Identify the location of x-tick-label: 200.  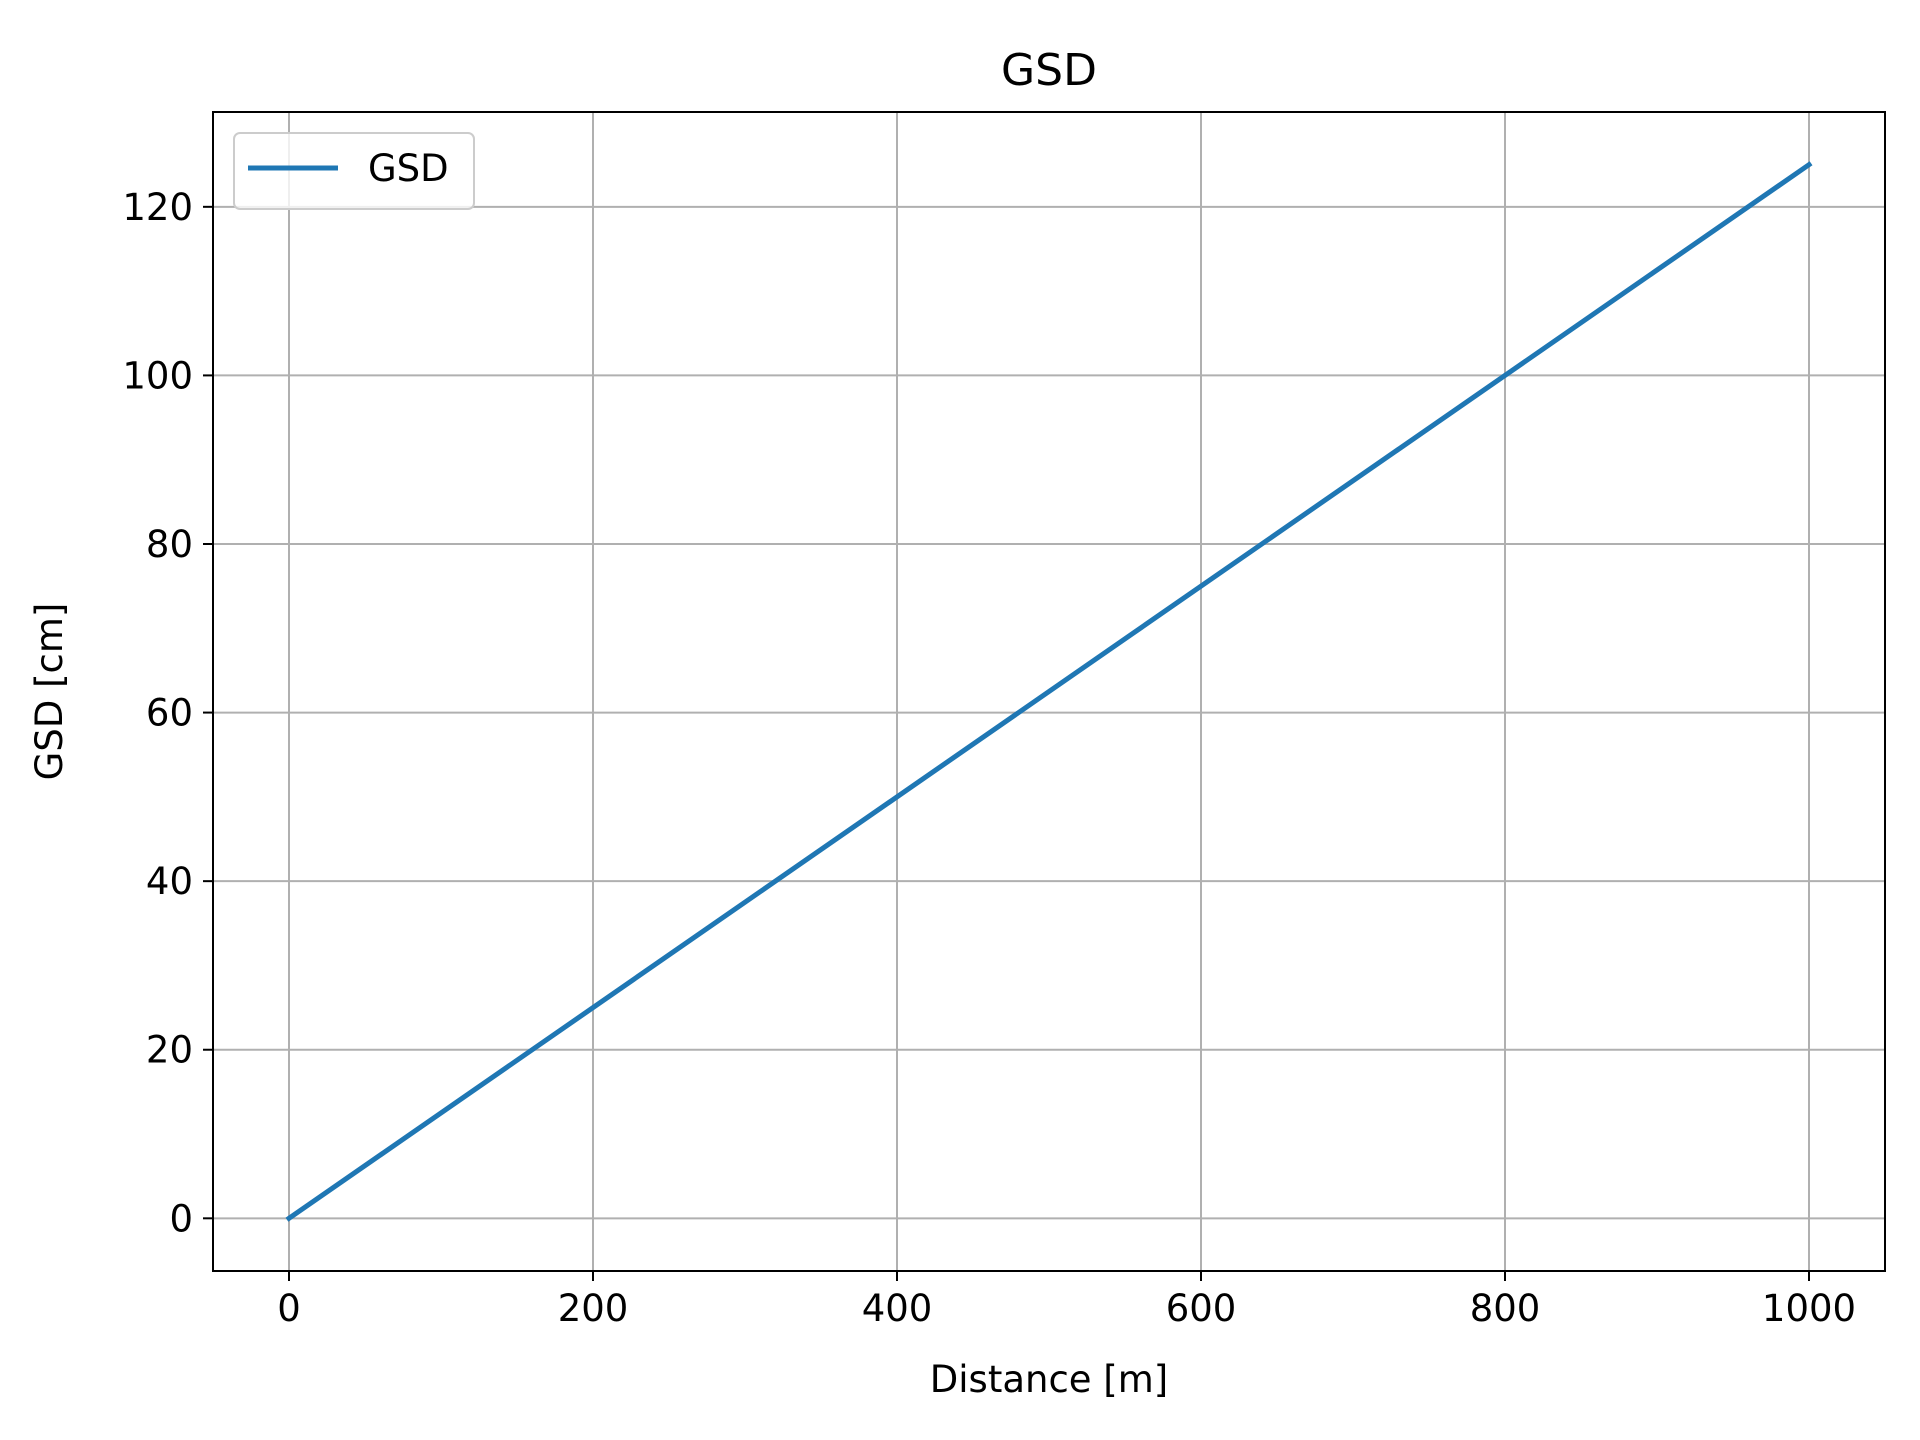
(593, 1308).